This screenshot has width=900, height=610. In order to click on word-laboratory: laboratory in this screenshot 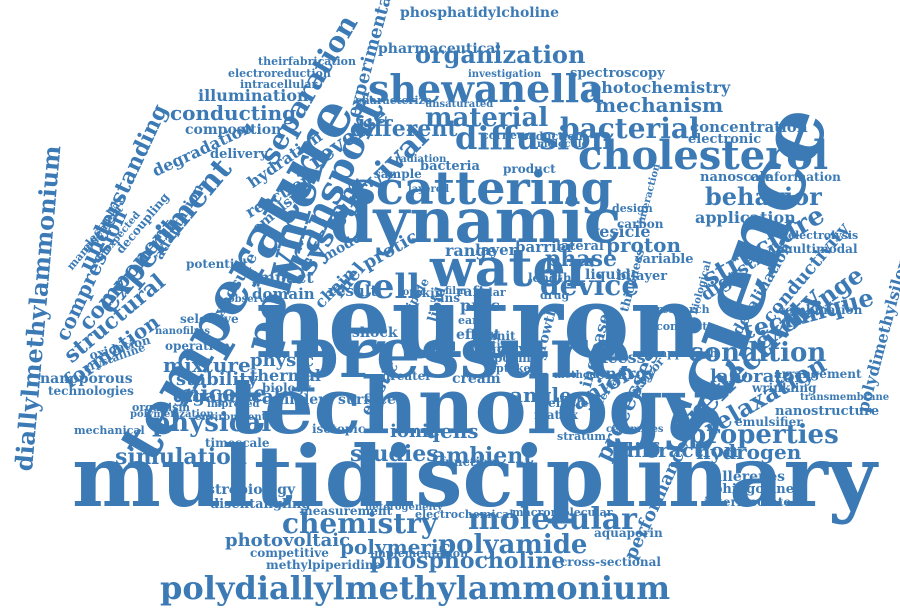, I will do `click(762, 376)`.